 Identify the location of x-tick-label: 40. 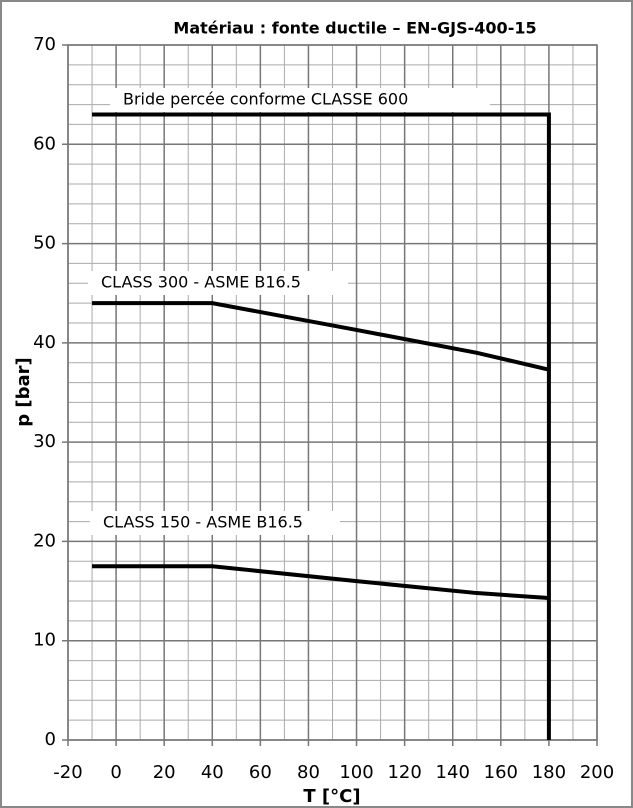
(212, 772).